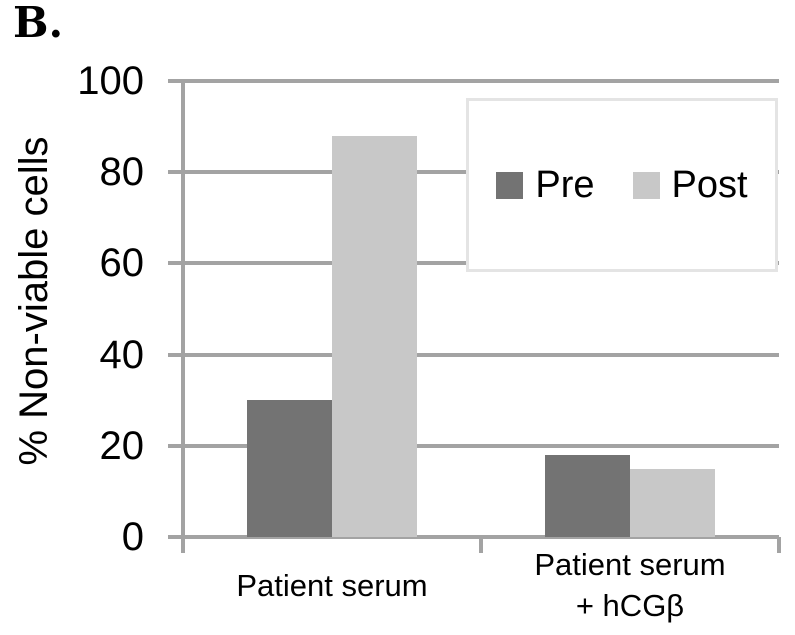 This screenshot has width=795, height=635. What do you see at coordinates (565, 185) in the screenshot?
I see `legend-label-pre: Pre` at bounding box center [565, 185].